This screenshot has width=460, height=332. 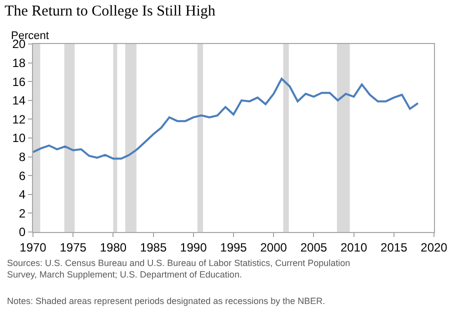 I want to click on x-tick-label: 1985, so click(x=153, y=247).